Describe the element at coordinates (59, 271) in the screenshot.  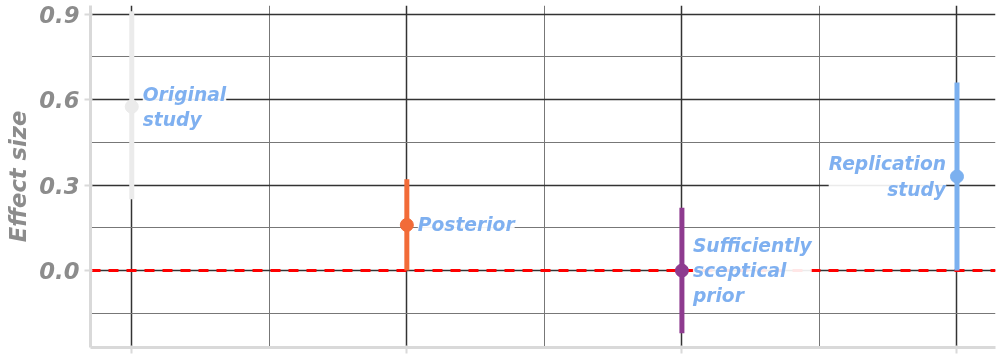
I see `y-tick-label: 0.0` at that location.